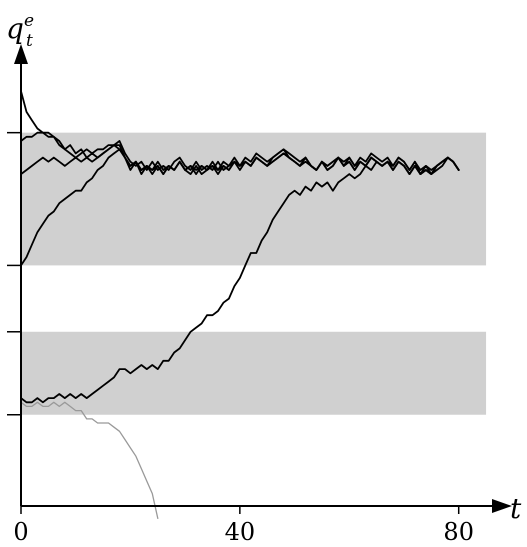 Image resolution: width=527 pixels, height=547 pixels. Describe the element at coordinates (21, 54) in the screenshot. I see `y-axis-arrow-icon` at that location.